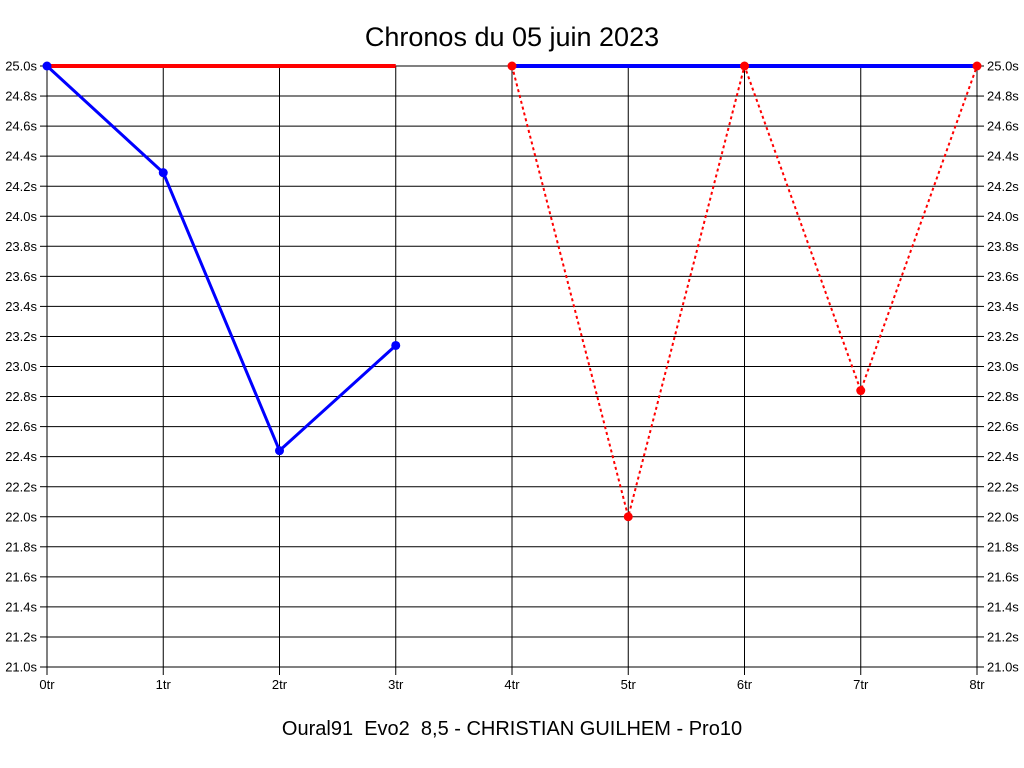 The height and width of the screenshot is (768, 1024). I want to click on y-tick-label-right: 23.6s, so click(1003, 276).